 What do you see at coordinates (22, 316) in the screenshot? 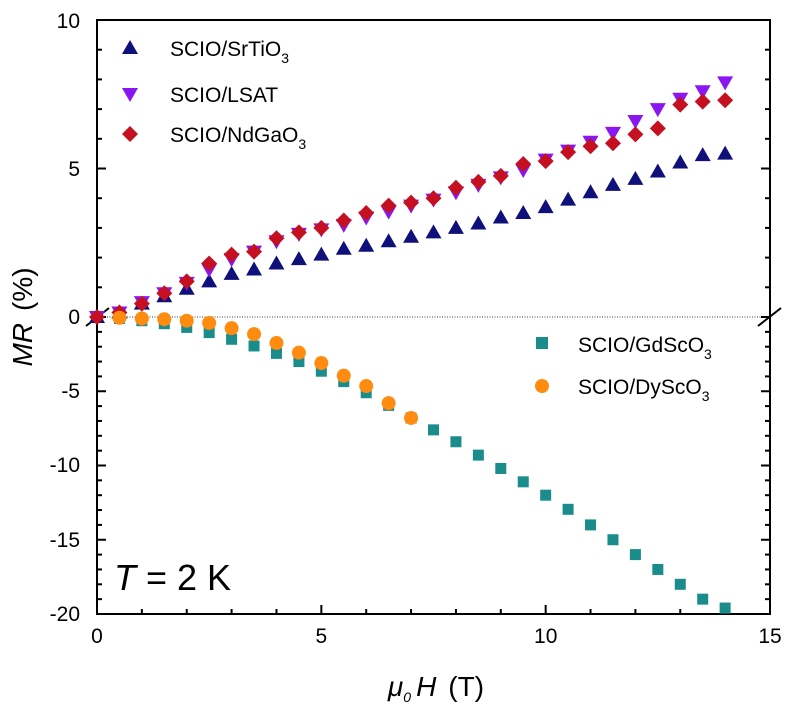
I see `y-axis-title: MR (%)` at bounding box center [22, 316].